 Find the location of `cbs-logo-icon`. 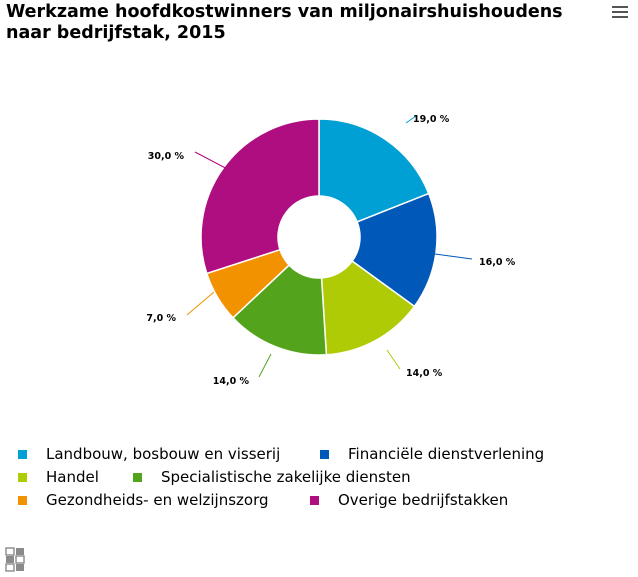

cbs-logo-icon is located at coordinates (15, 559).